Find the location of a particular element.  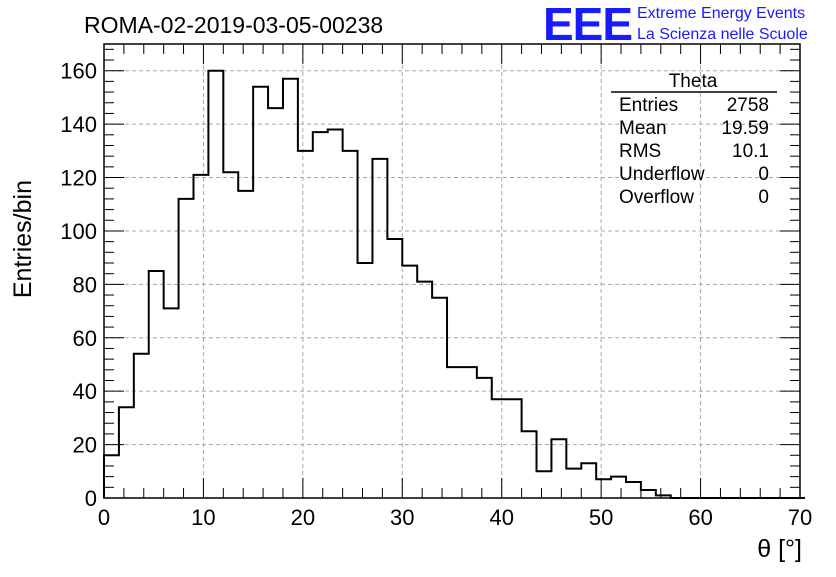

x-tick-label: 10 is located at coordinates (203, 517).